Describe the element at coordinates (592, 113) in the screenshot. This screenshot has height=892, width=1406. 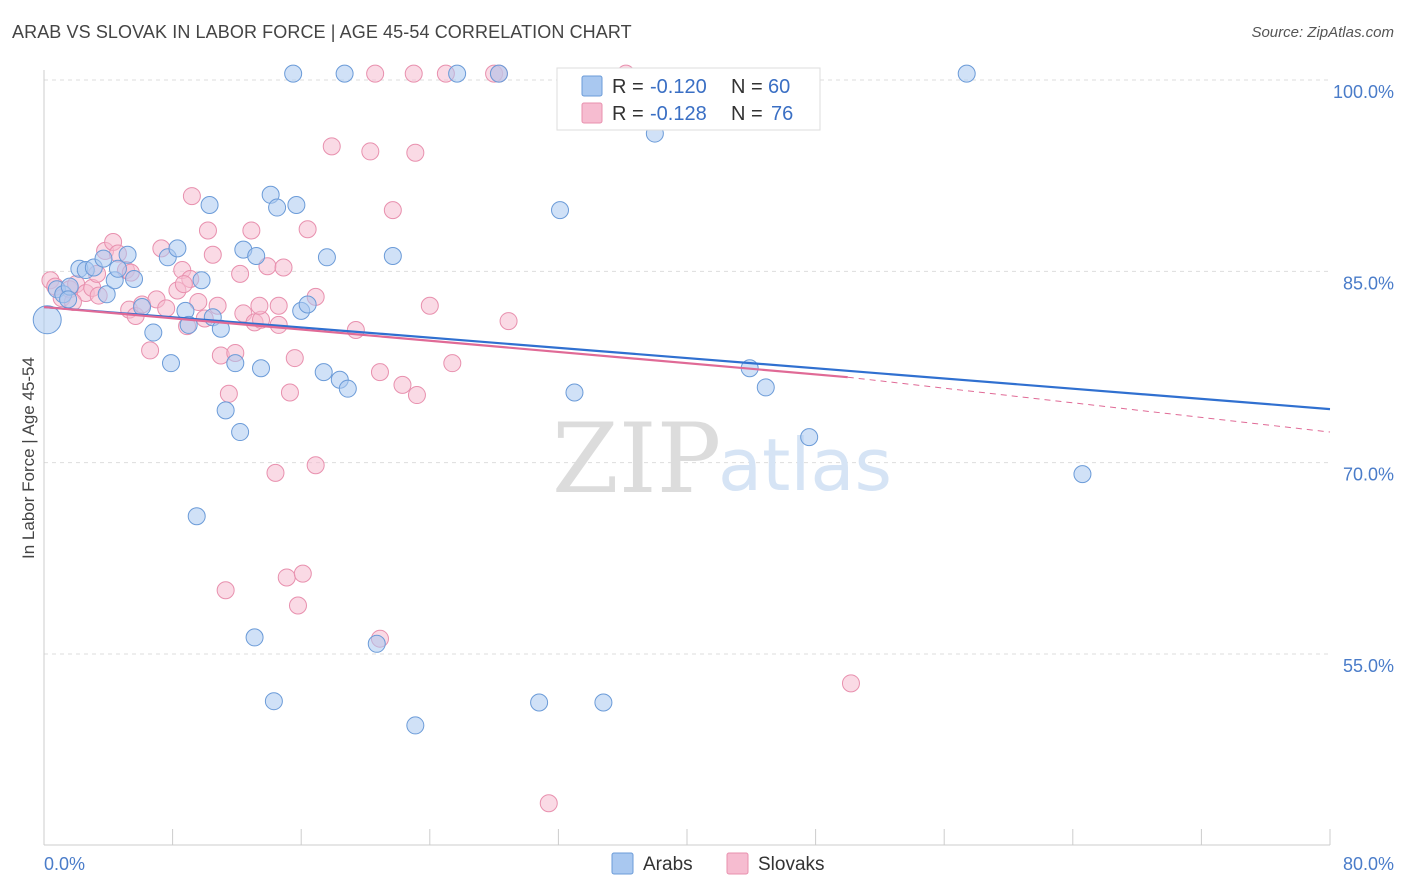
I see `legend-swatch-slovaks` at that location.